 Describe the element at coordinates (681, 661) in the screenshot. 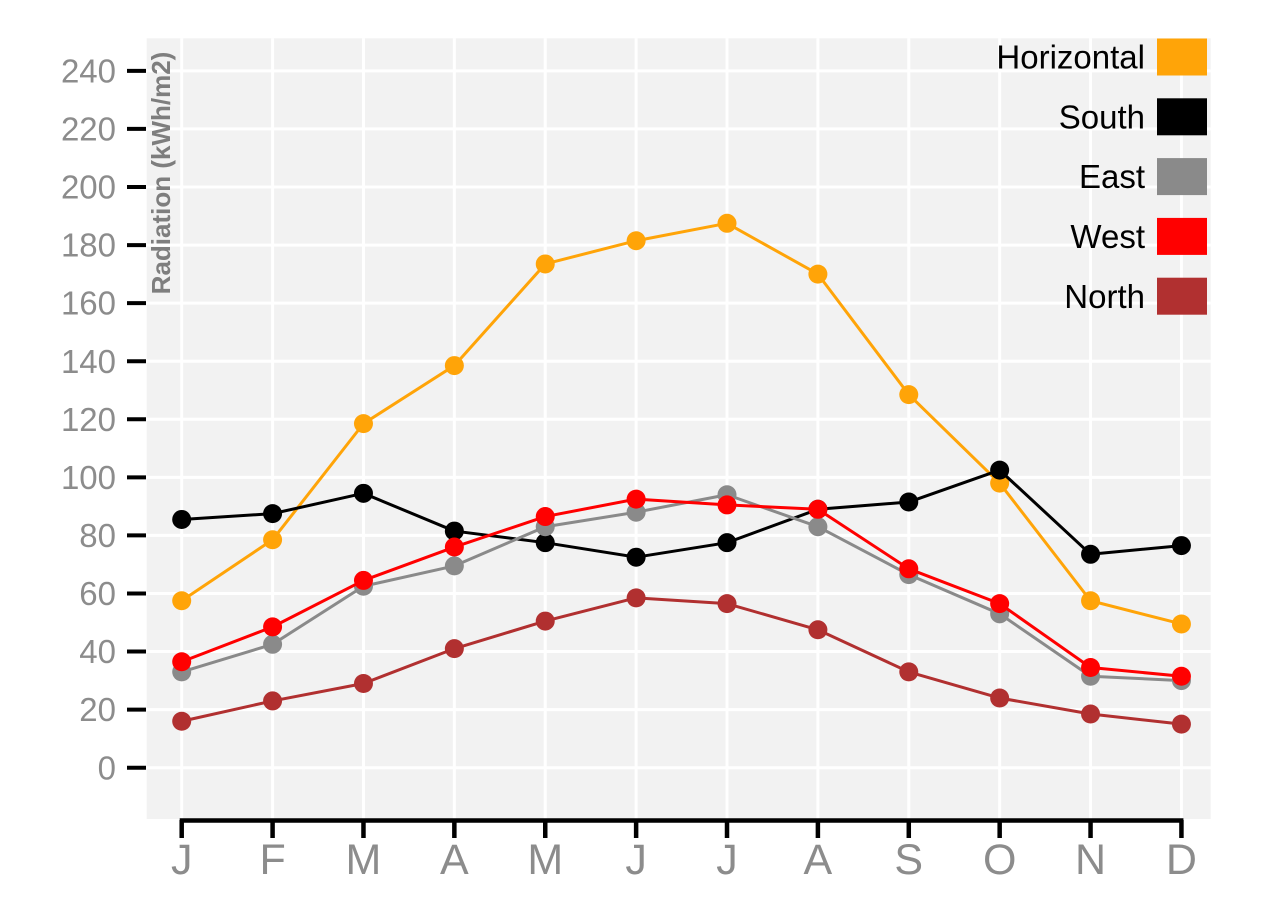

I see `series-line-north` at that location.